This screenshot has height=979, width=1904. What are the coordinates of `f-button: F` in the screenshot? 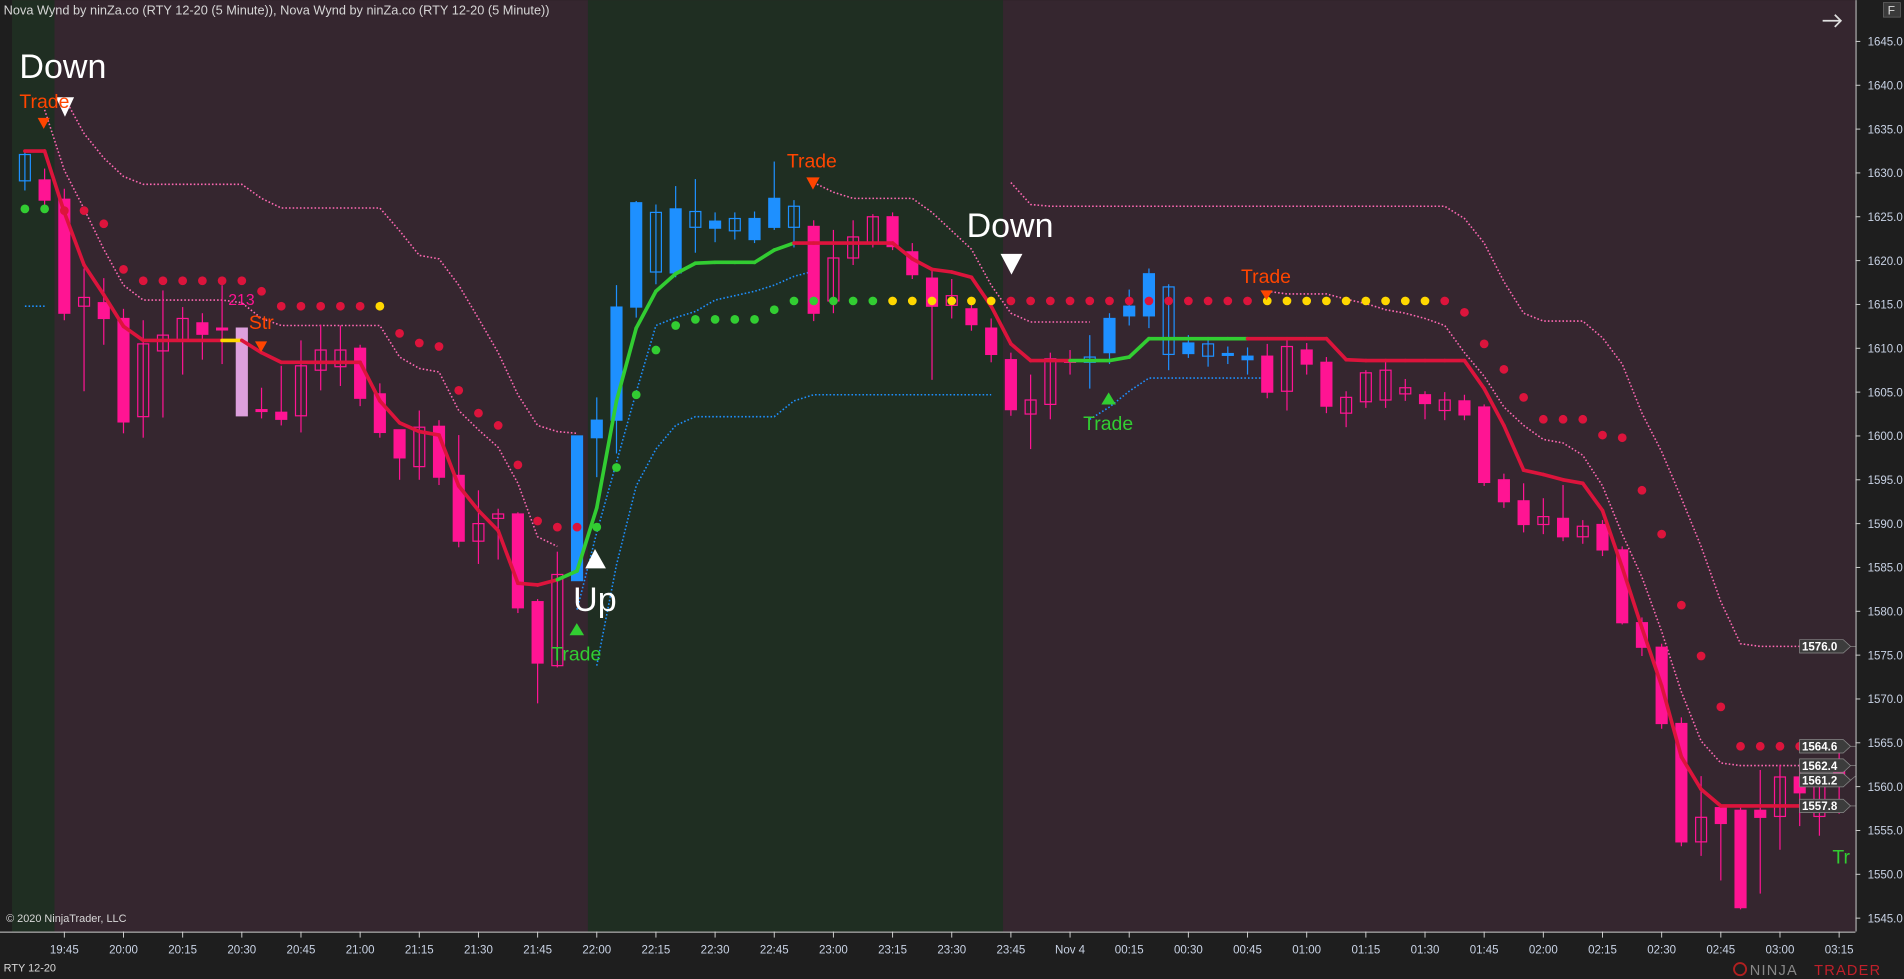 It's located at (1891, 10).